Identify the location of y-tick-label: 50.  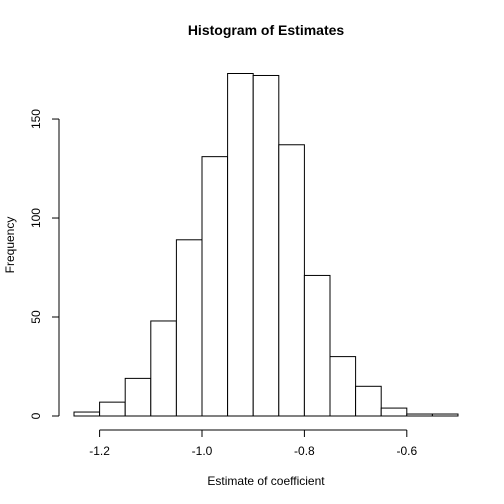
(36, 317).